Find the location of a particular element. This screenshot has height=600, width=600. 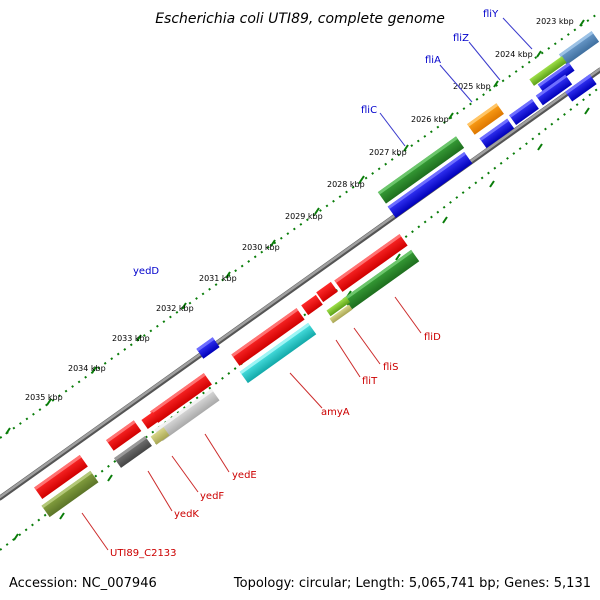

gene-bar-yedE is located at coordinates (187, 415).